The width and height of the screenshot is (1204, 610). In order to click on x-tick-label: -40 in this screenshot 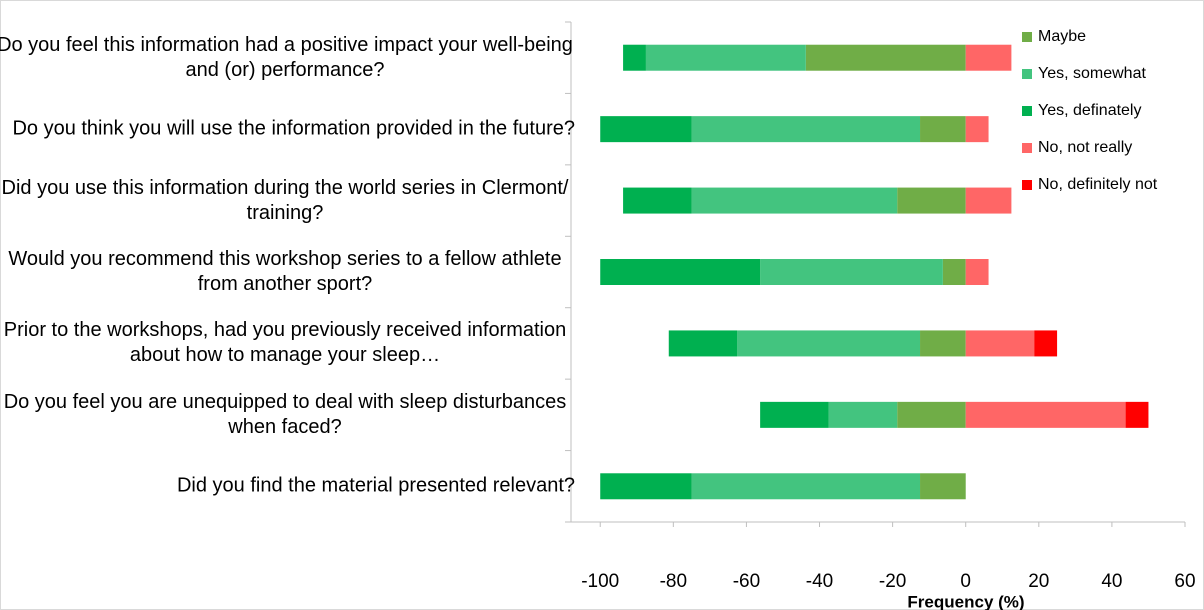, I will do `click(819, 581)`.